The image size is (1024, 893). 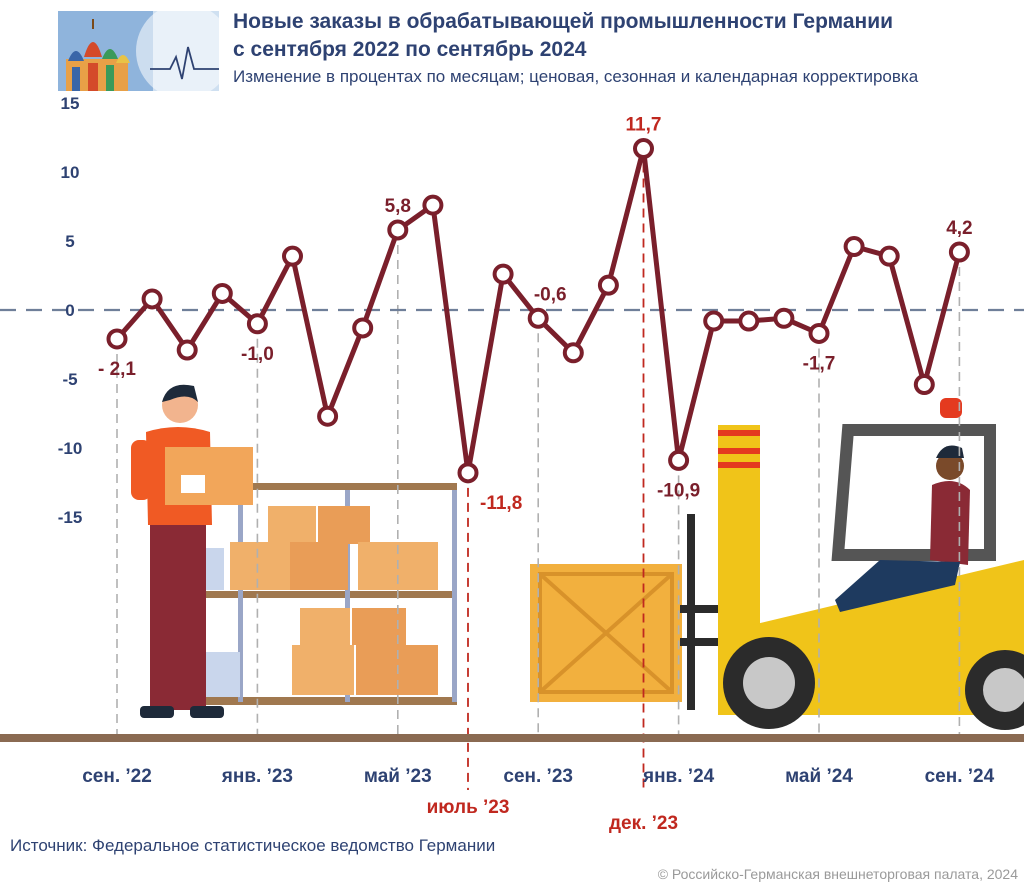 What do you see at coordinates (70, 103) in the screenshot?
I see `y-tick-label: 15` at bounding box center [70, 103].